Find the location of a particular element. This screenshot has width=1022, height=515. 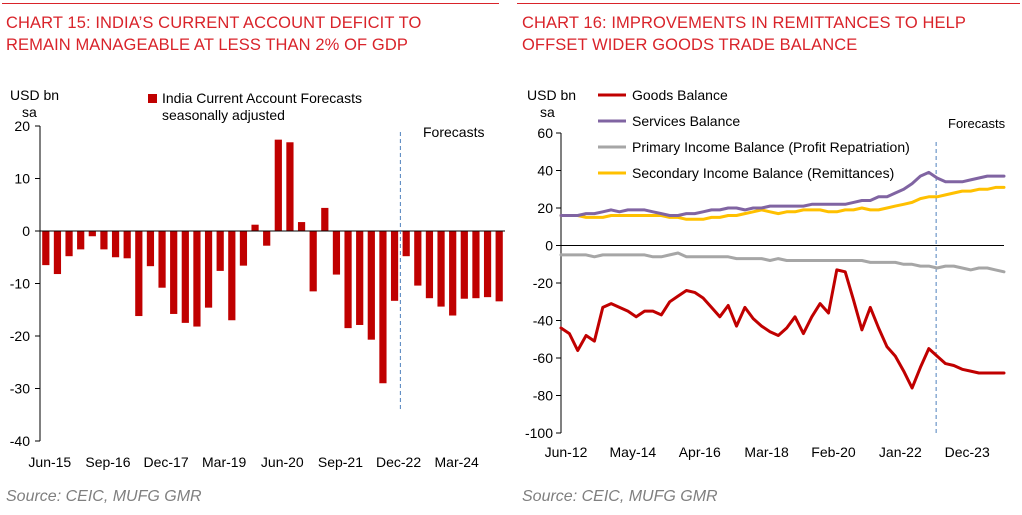

series-line-services-balance is located at coordinates (782, 193).